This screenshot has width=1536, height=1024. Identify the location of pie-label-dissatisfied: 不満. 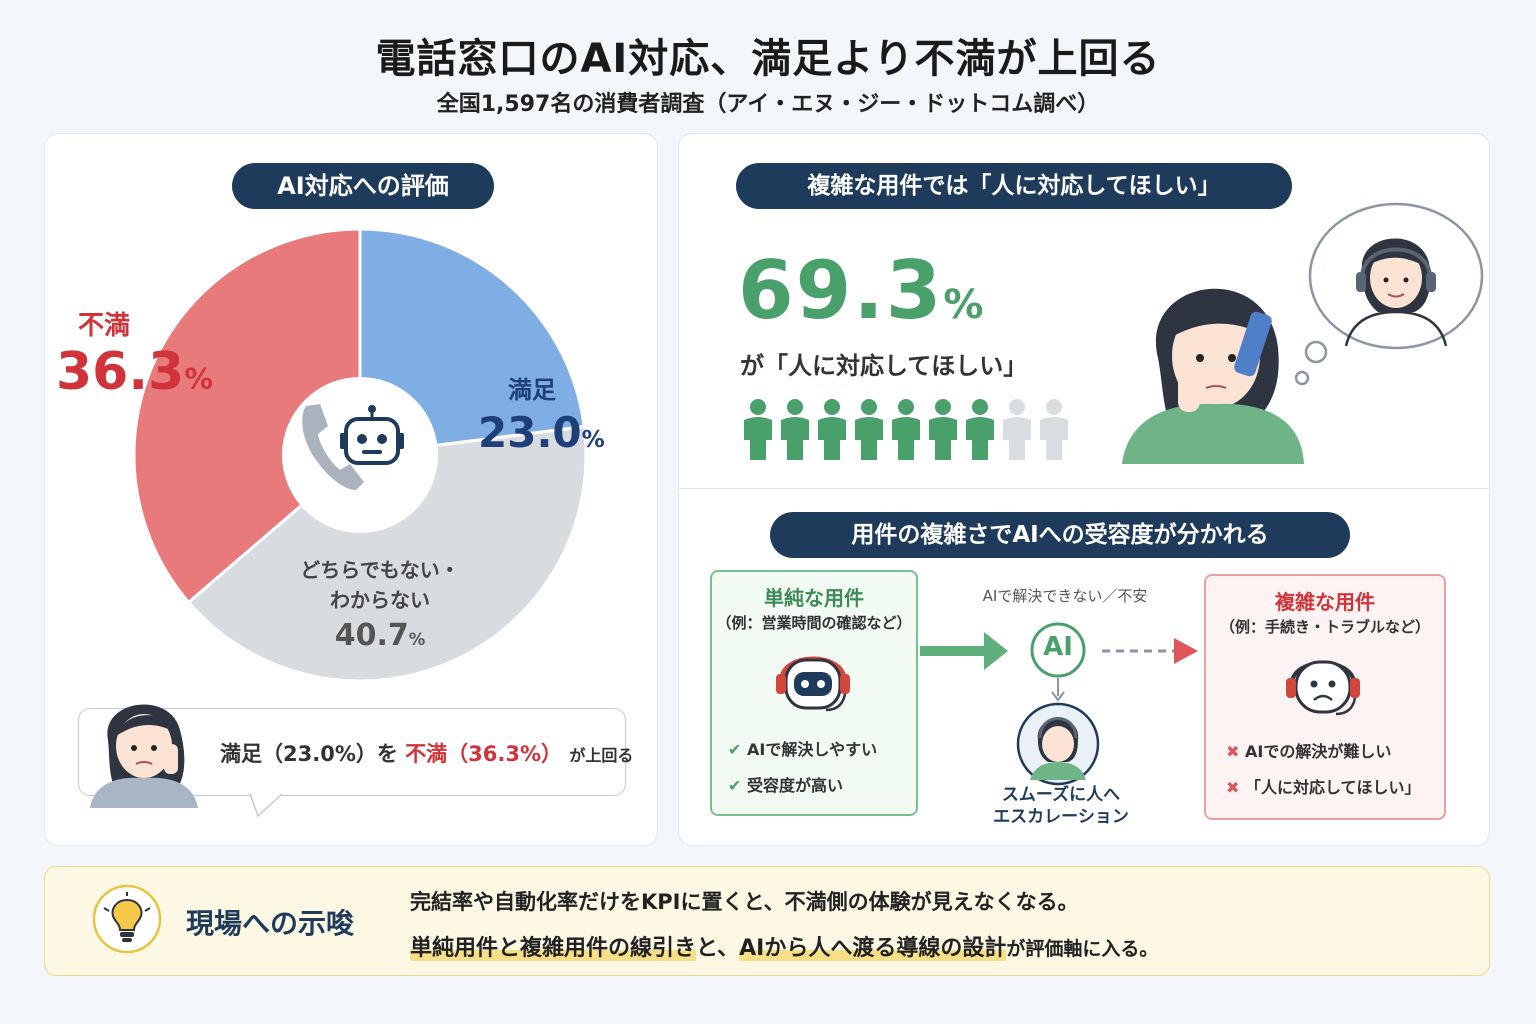
(104, 326).